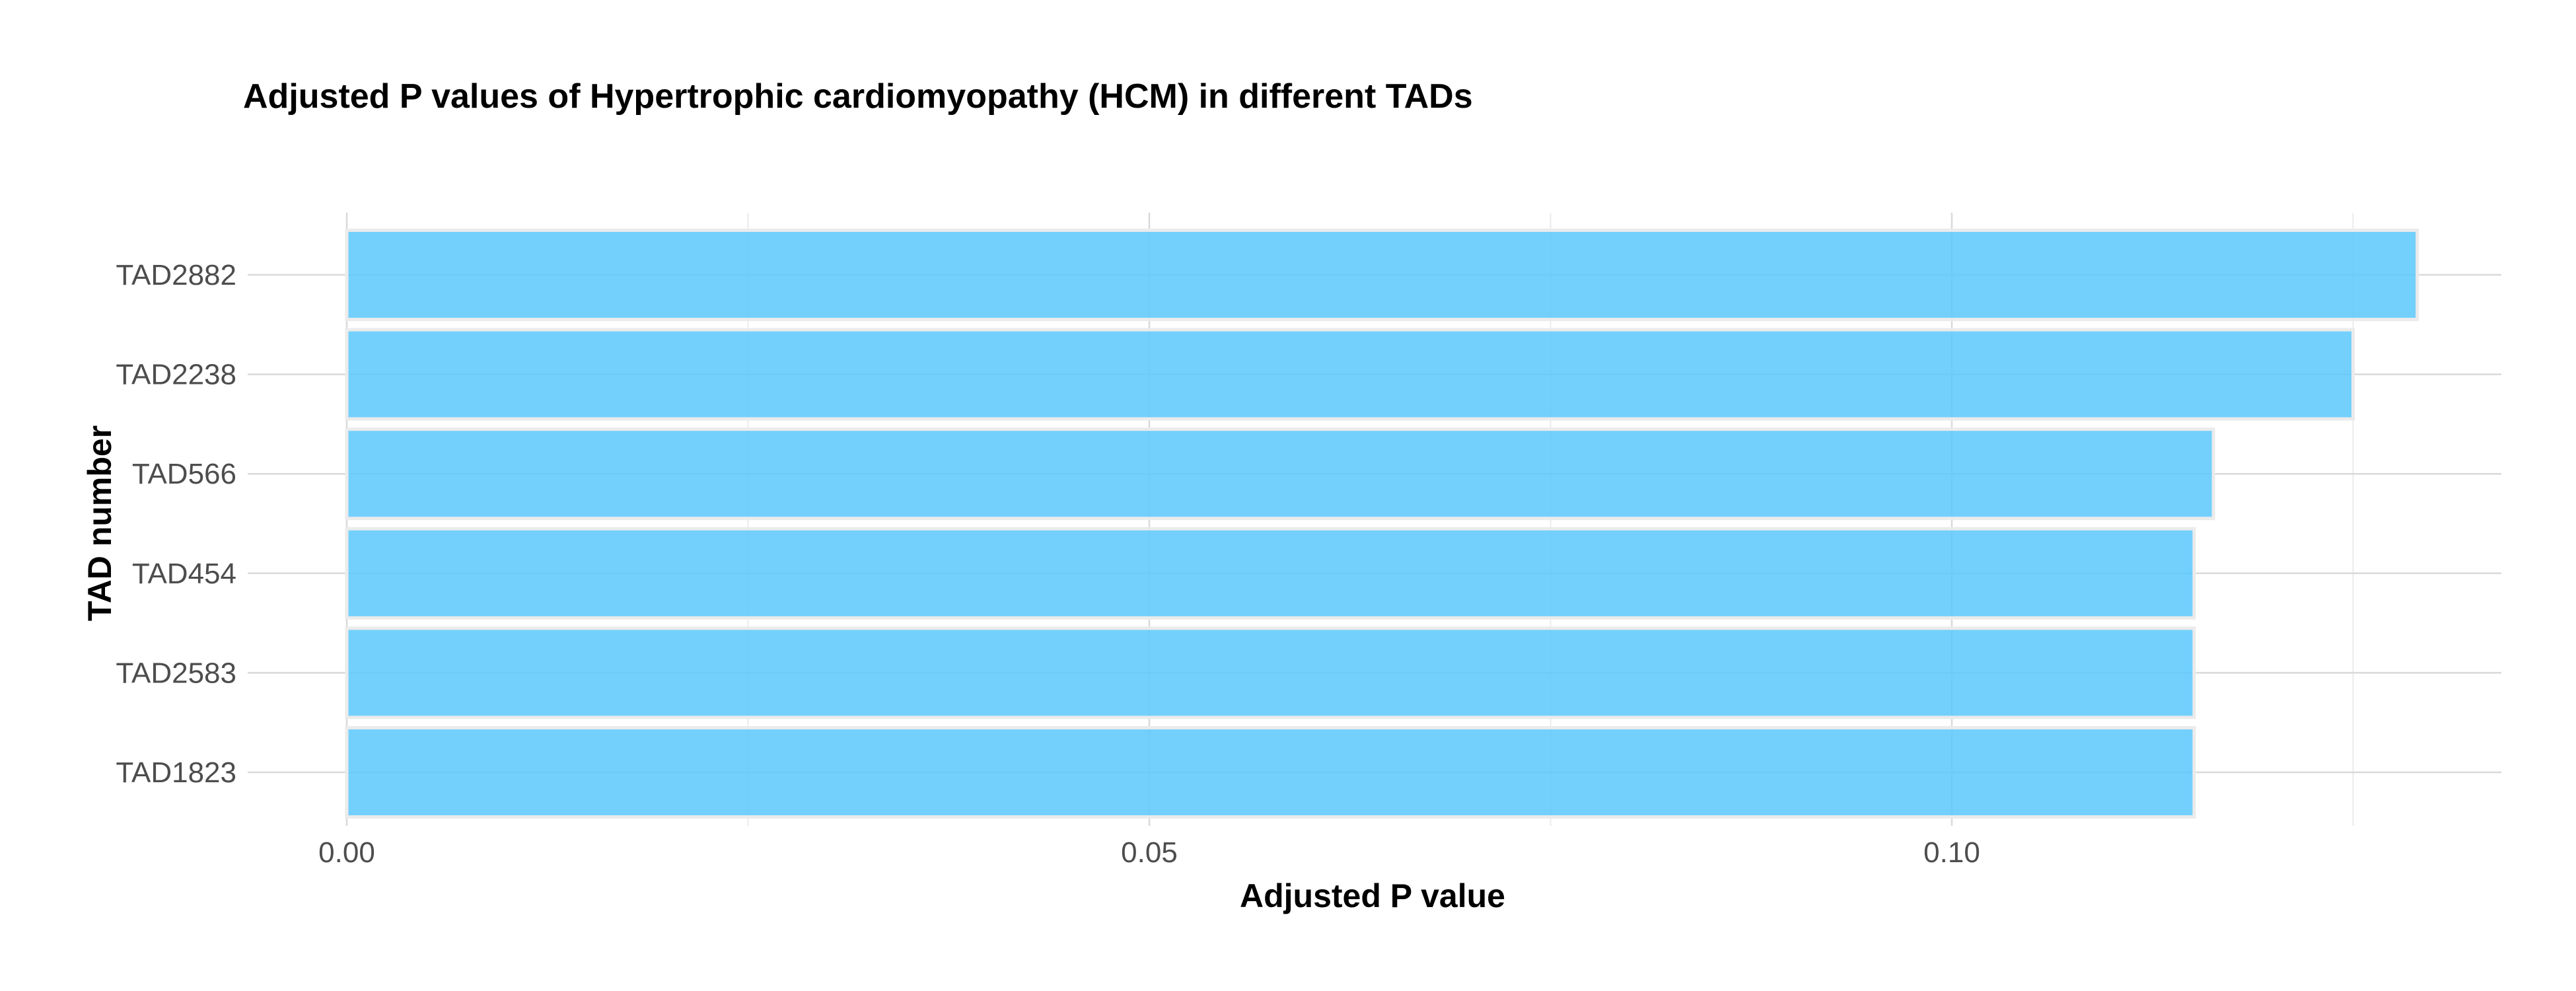 This screenshot has width=2576, height=991. What do you see at coordinates (176, 772) in the screenshot?
I see `y-tick-label: TAD1823` at bounding box center [176, 772].